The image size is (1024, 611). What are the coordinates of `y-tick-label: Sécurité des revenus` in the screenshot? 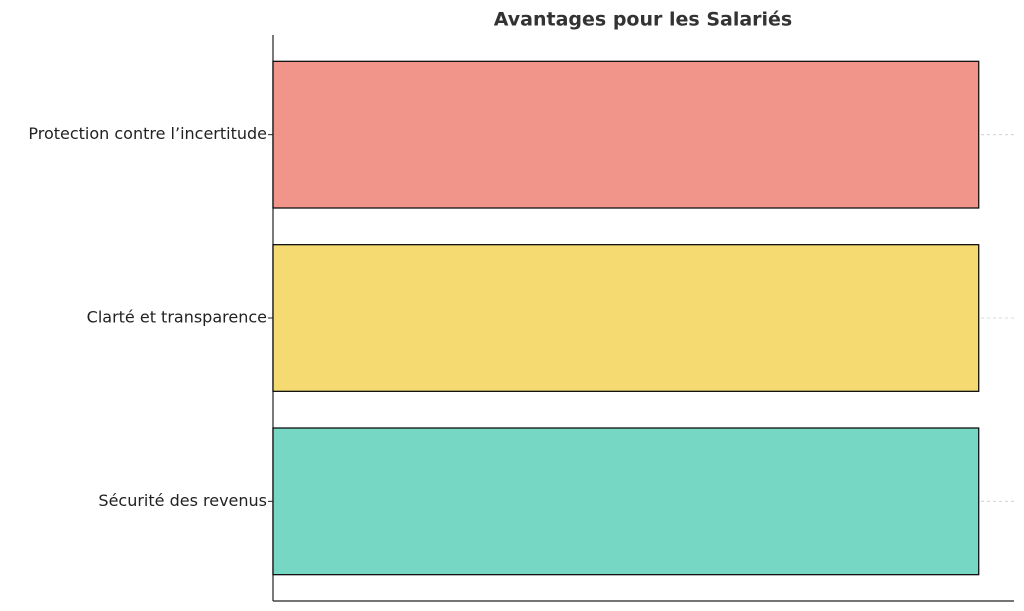 It's located at (182, 500).